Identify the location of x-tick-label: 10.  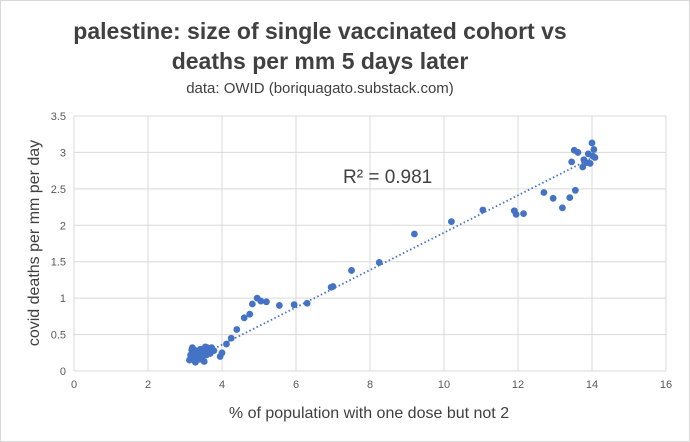
(444, 385).